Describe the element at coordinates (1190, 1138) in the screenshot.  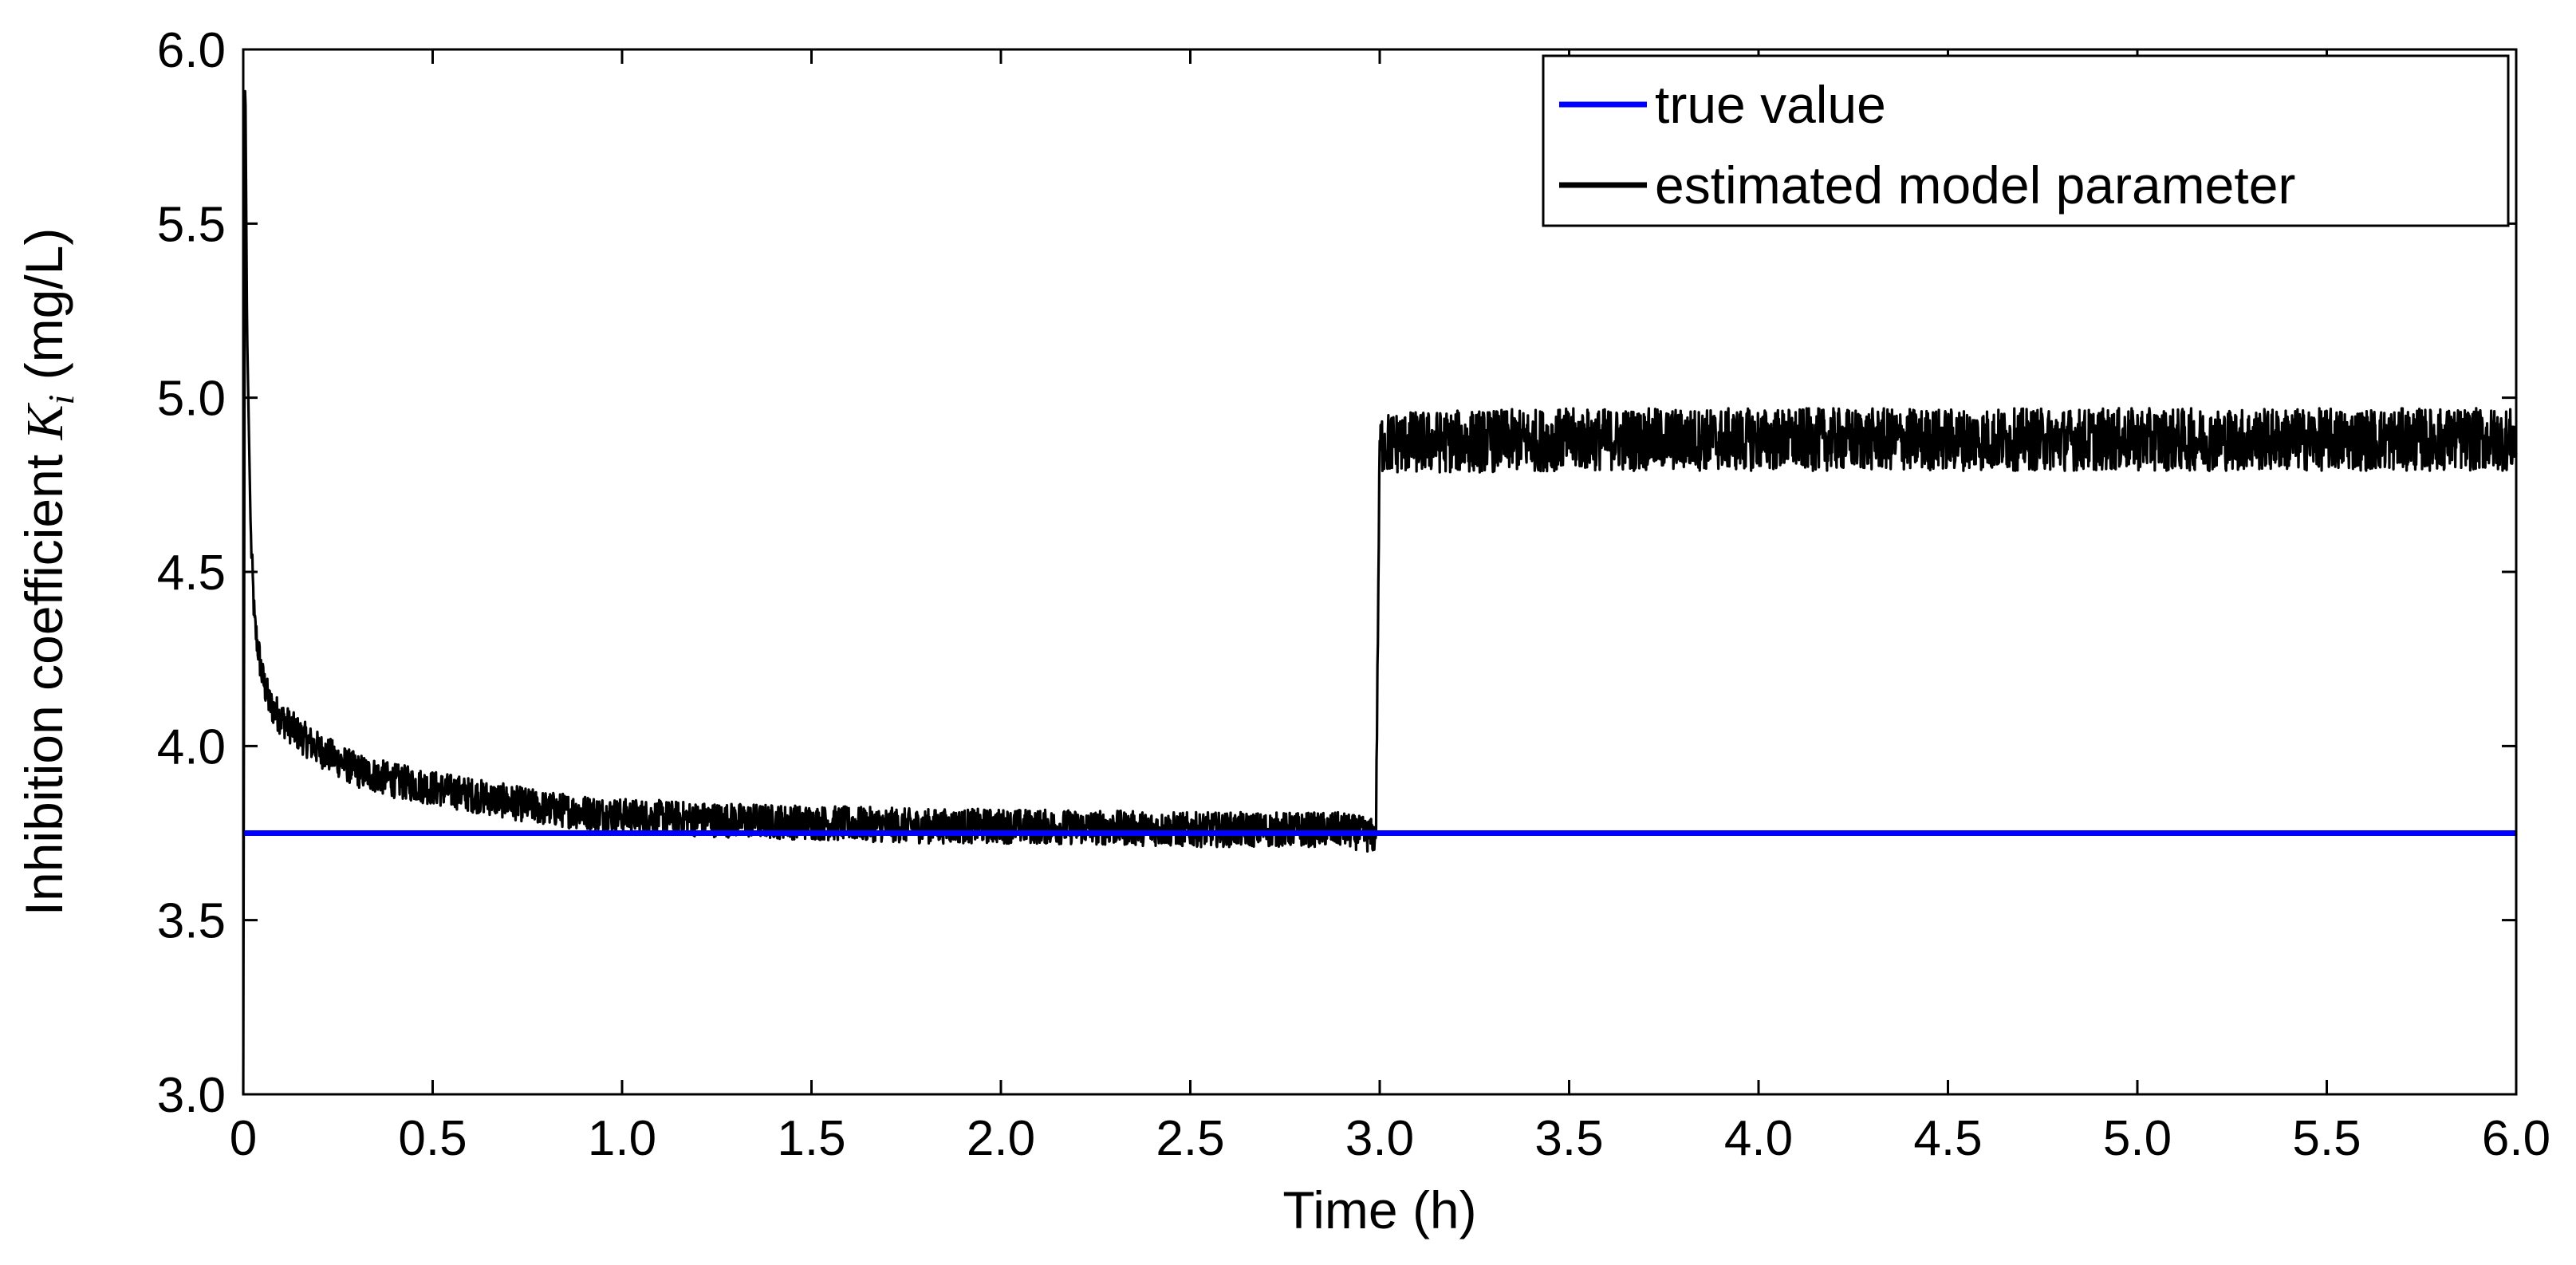
I see `x-tick-label: 2.5` at that location.